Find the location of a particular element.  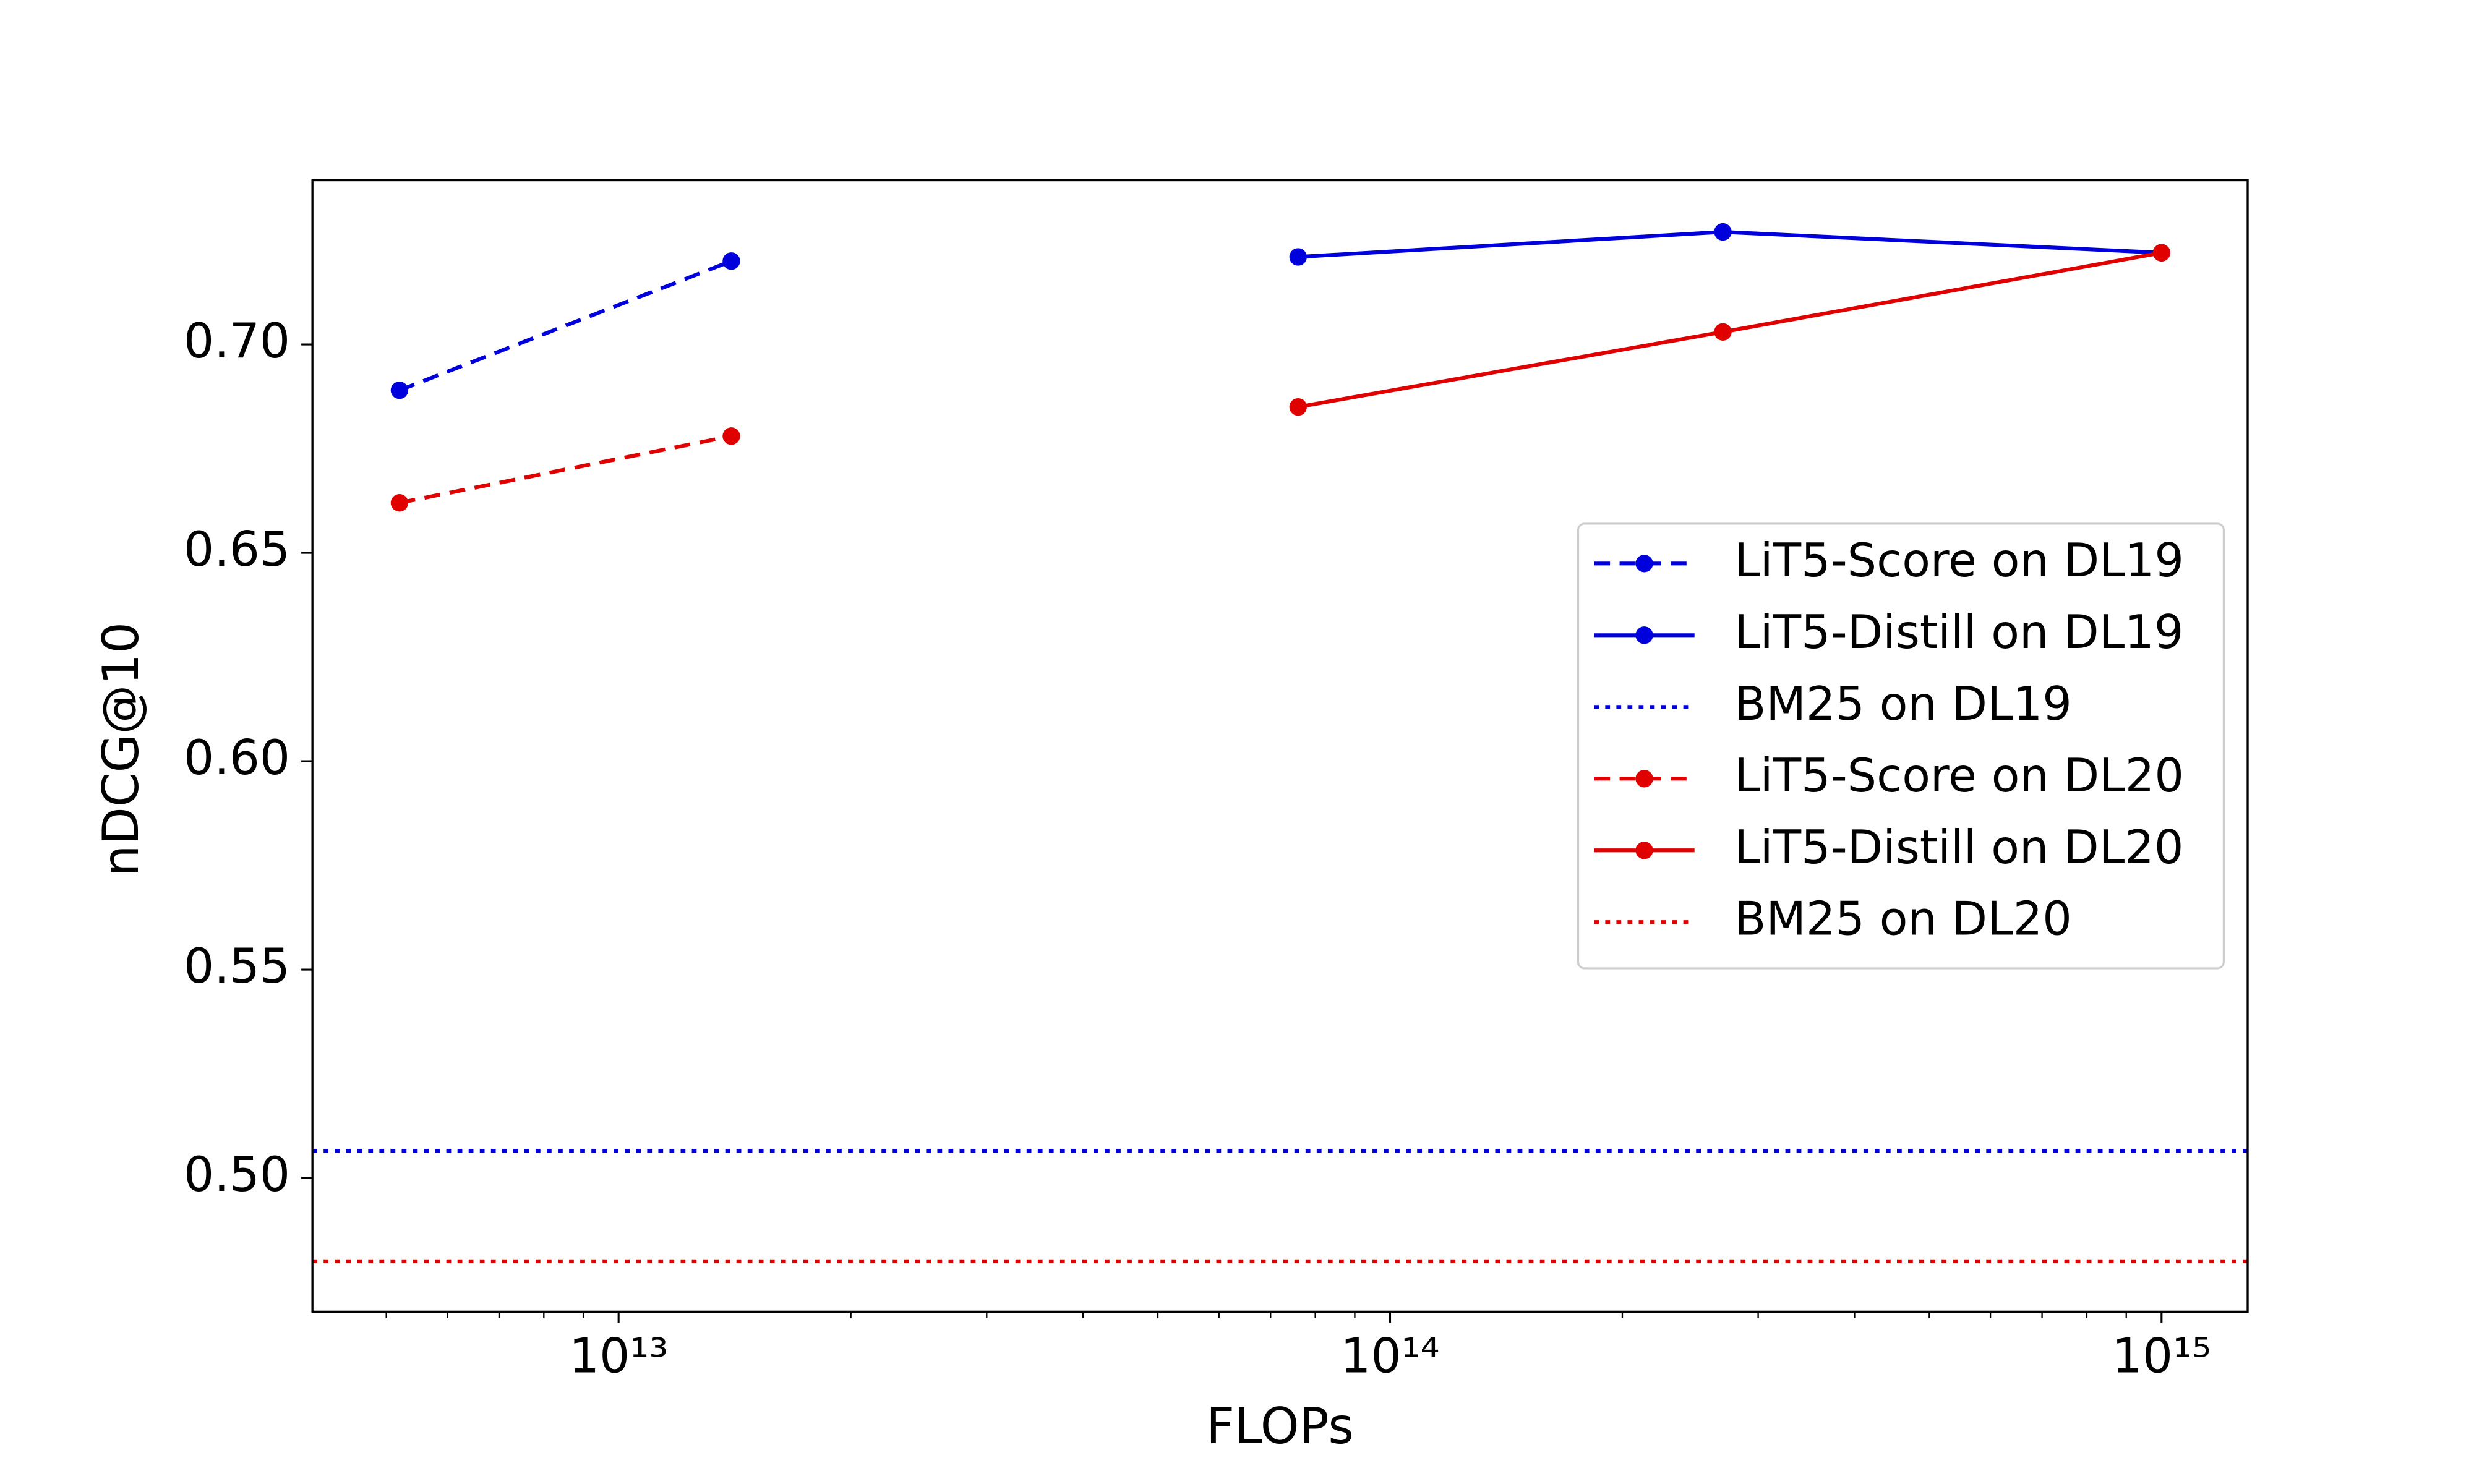

y-tick-label: 0.55 is located at coordinates (237, 966).